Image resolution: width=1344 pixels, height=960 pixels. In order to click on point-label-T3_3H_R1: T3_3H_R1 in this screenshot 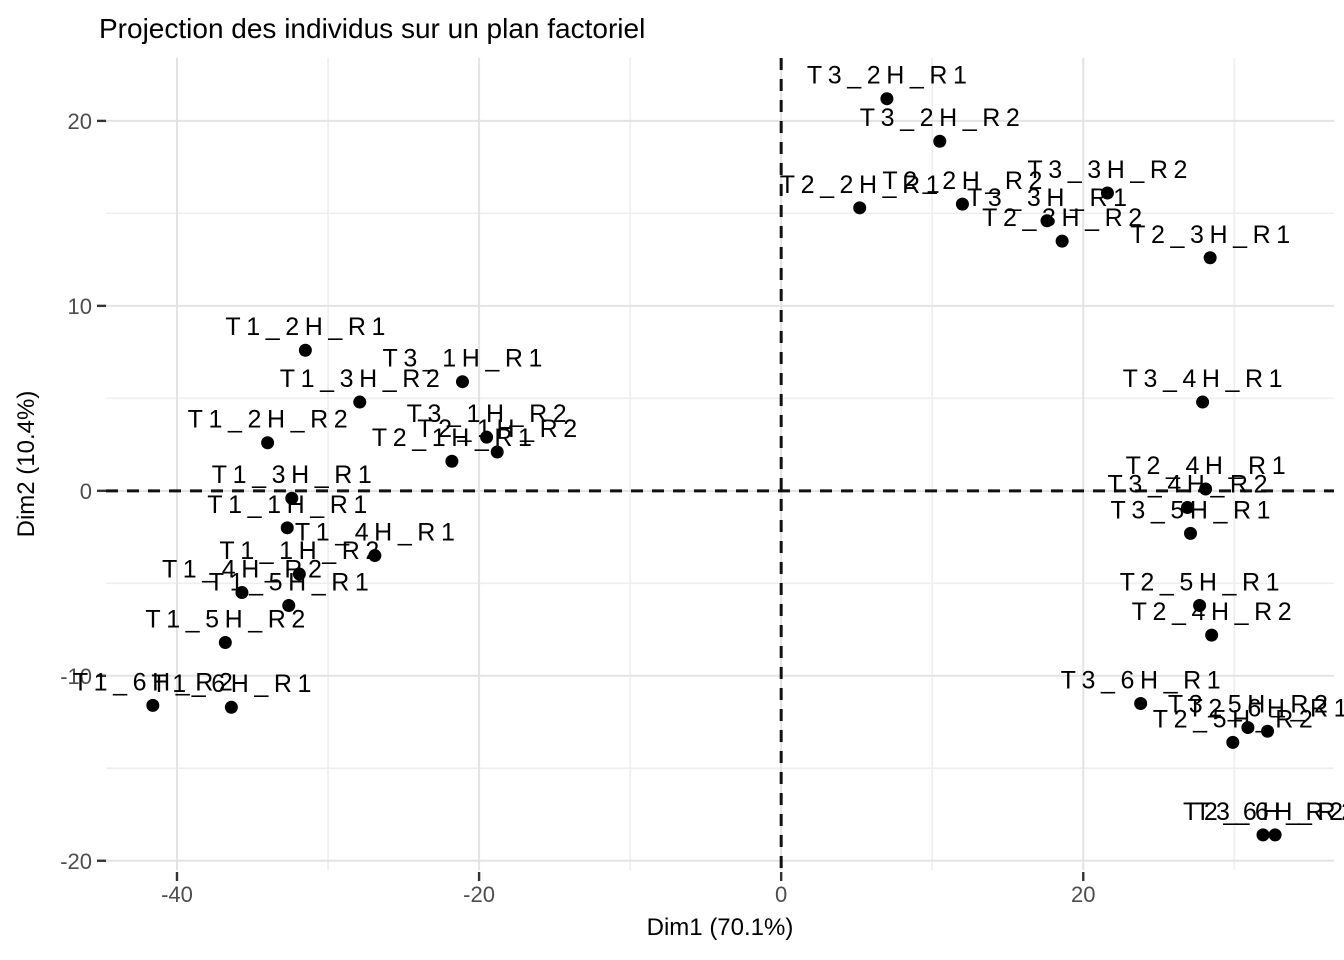, I will do `click(1047, 198)`.